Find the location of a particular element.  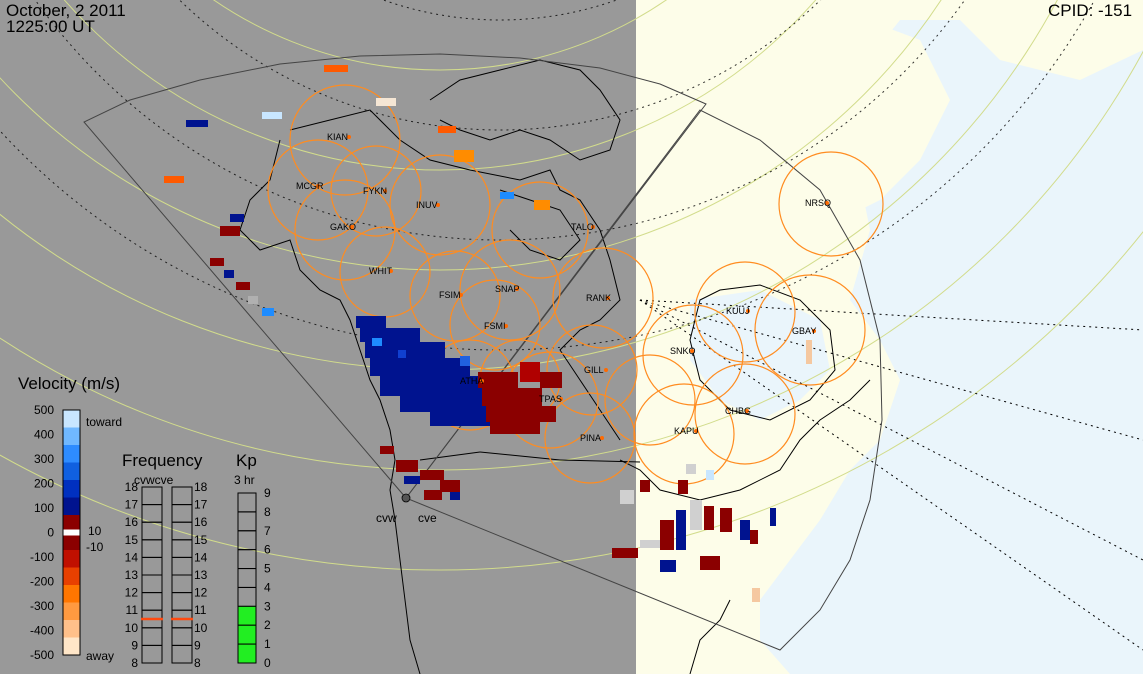

frequency-title: Frequency is located at coordinates (162, 460).